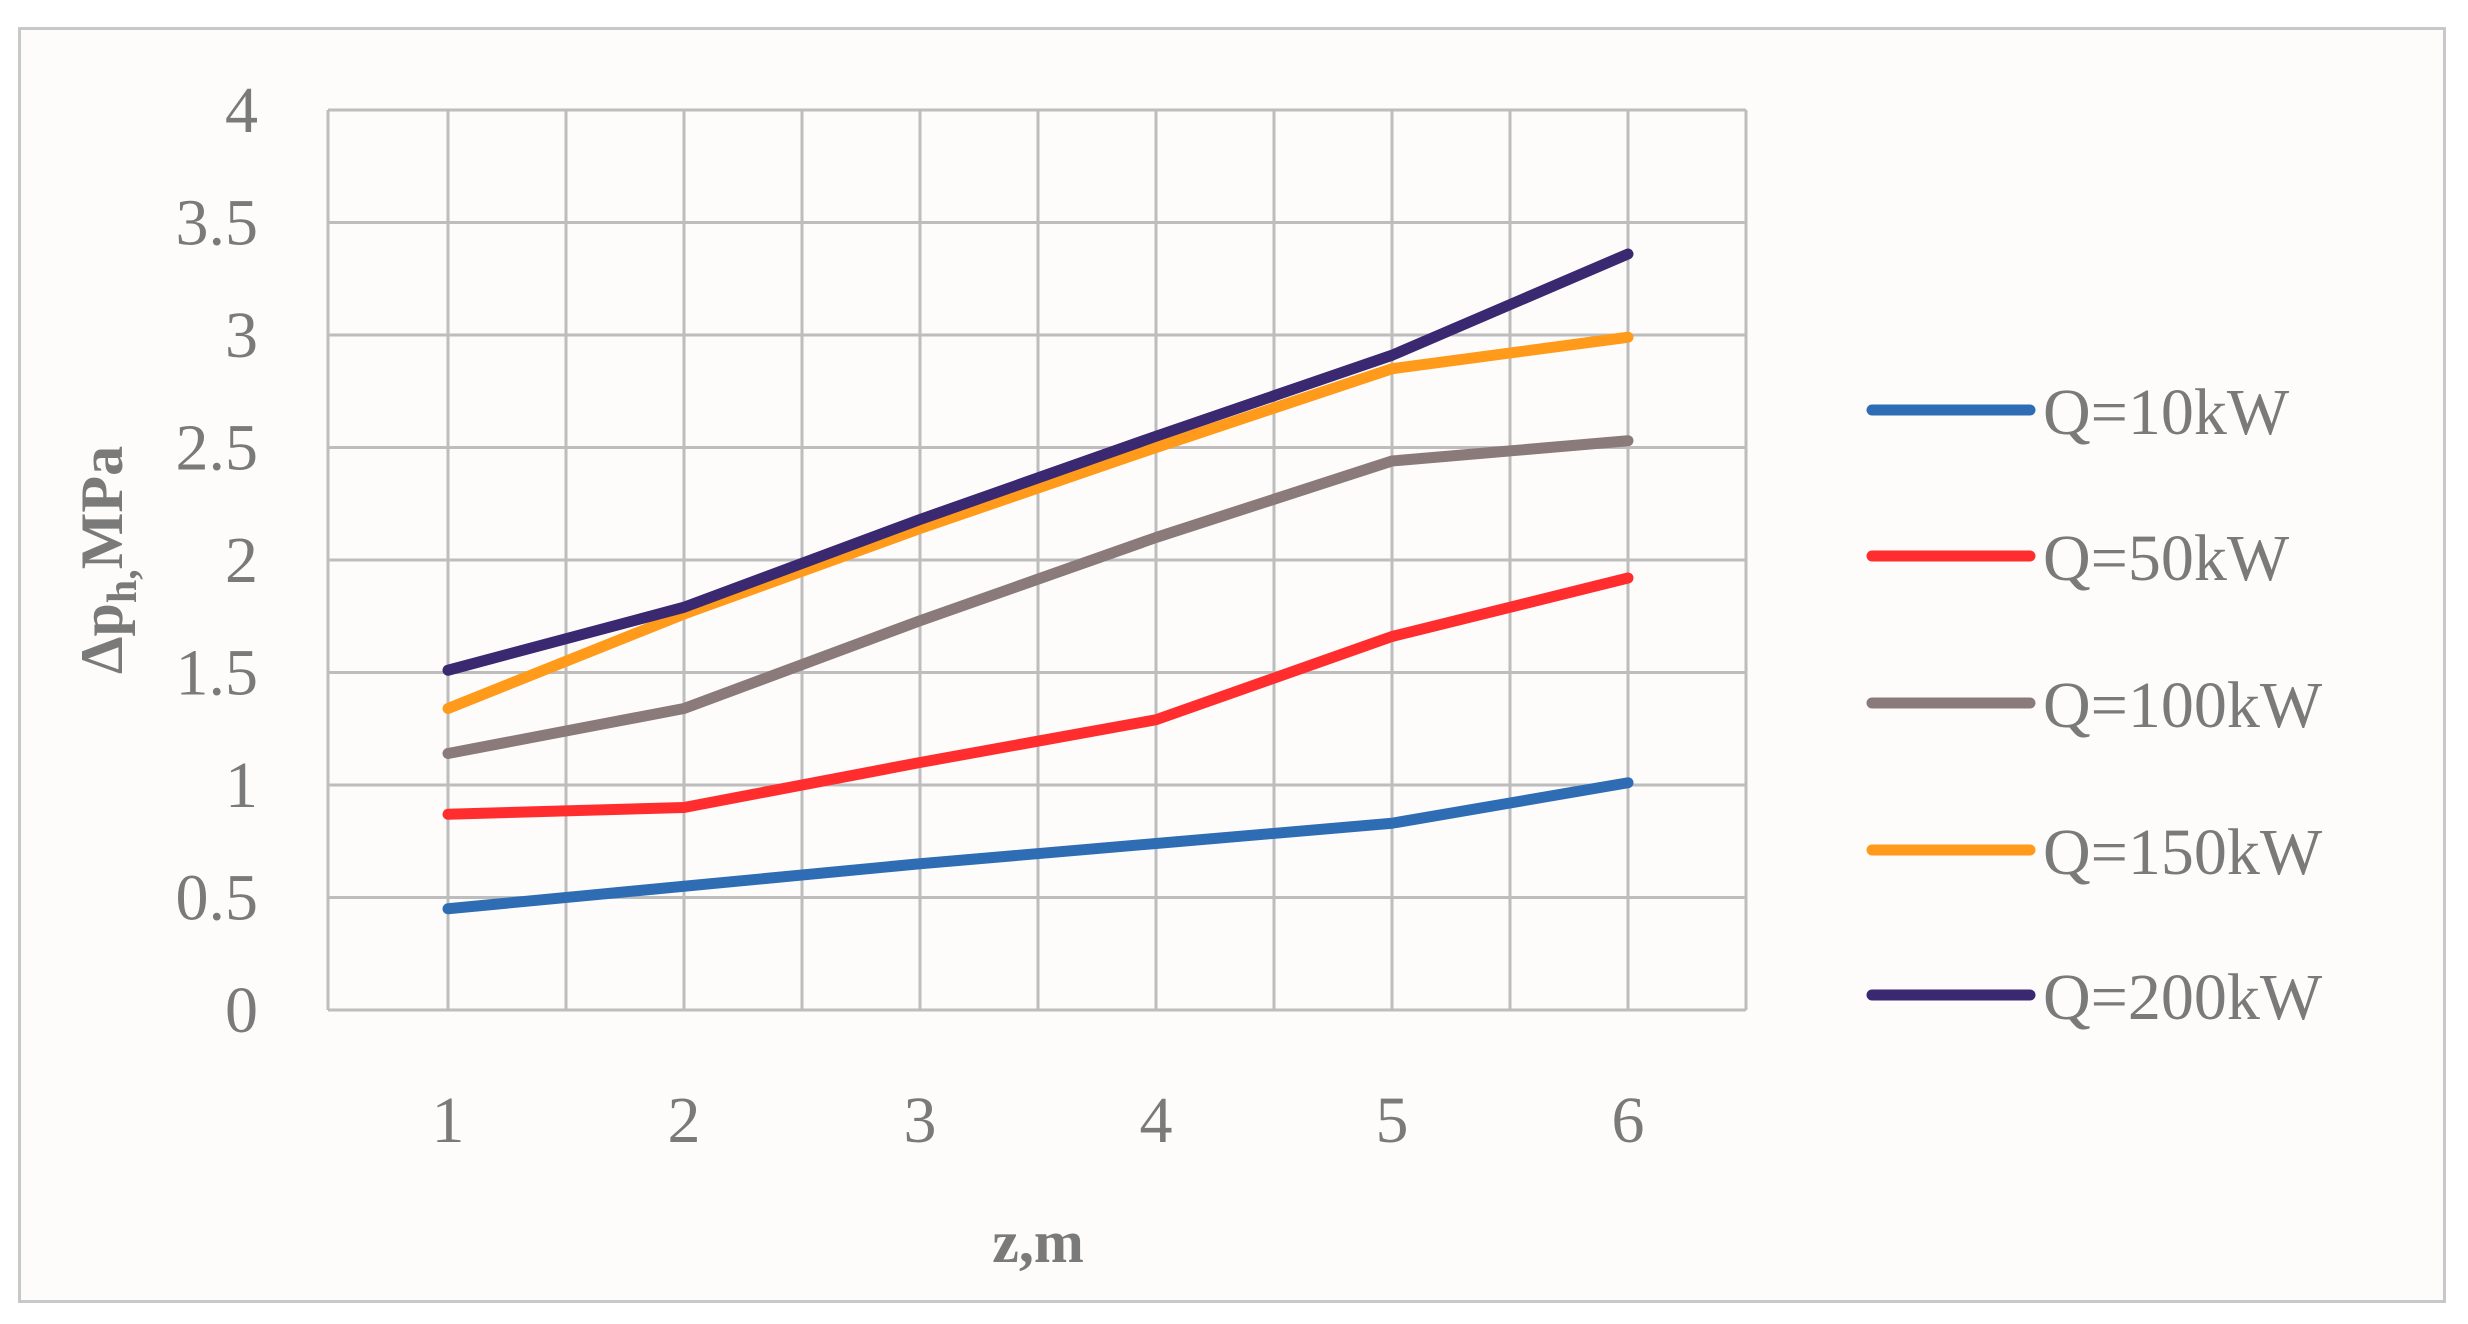 Image resolution: width=2468 pixels, height=1324 pixels. Describe the element at coordinates (684, 1120) in the screenshot. I see `x-tick-label: 2` at that location.